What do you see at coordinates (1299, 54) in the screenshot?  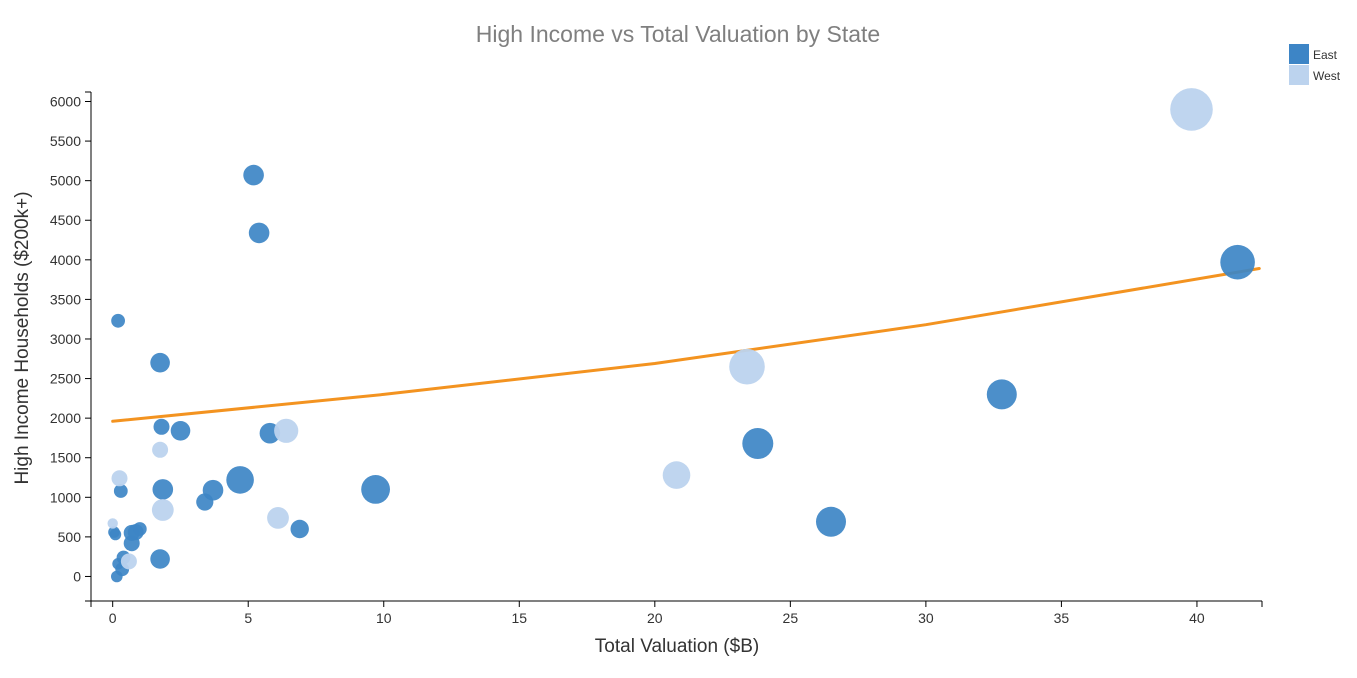 I see `legend-swatch-east` at bounding box center [1299, 54].